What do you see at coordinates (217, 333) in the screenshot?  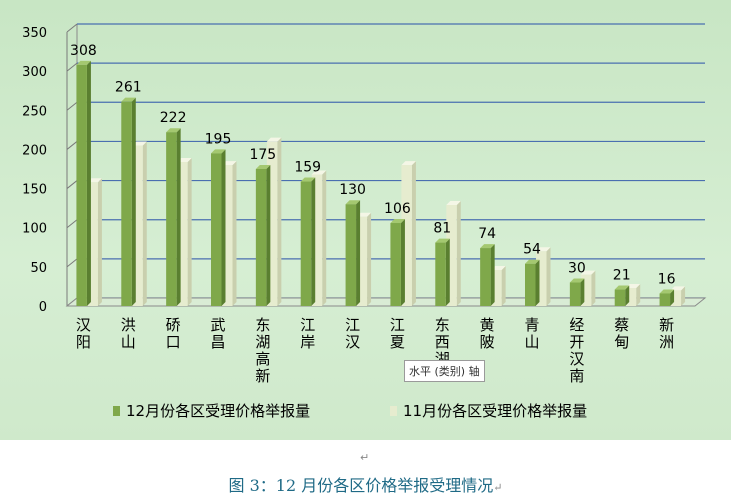 I see `category-label: 武昌` at bounding box center [217, 333].